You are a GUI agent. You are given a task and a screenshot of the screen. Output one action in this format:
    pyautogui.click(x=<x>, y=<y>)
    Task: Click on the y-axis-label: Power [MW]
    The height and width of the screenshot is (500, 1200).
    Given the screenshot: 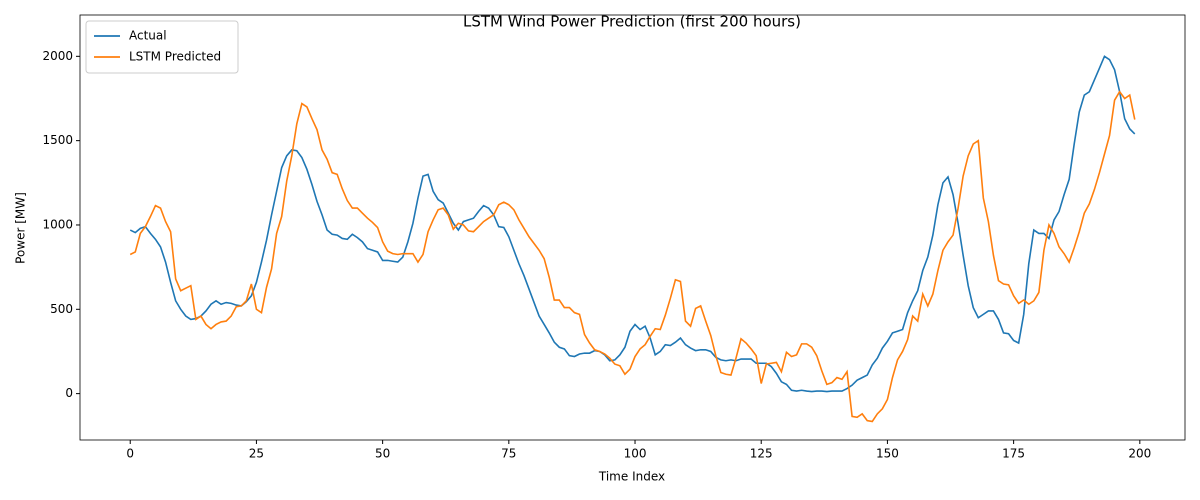 What is the action you would take?
    pyautogui.click(x=21, y=228)
    